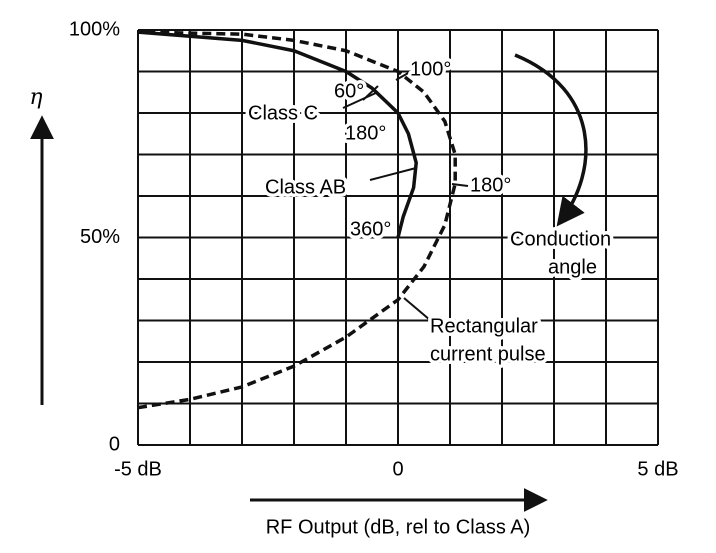 The height and width of the screenshot is (553, 716). I want to click on annotation: Class C, so click(283, 113).